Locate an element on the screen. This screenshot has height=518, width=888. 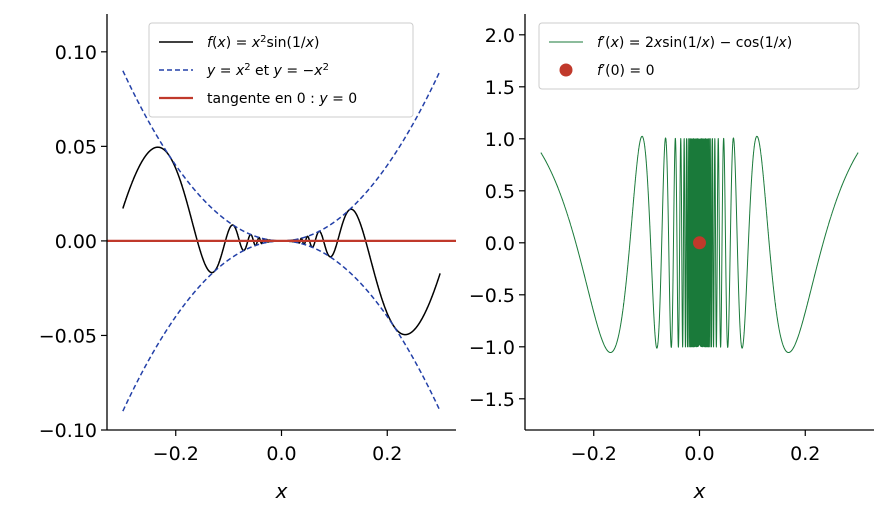
legend: f′(x) = 2xsin(1/x) − cos(1/x) f′(0) = 0 is located at coordinates (699, 56).